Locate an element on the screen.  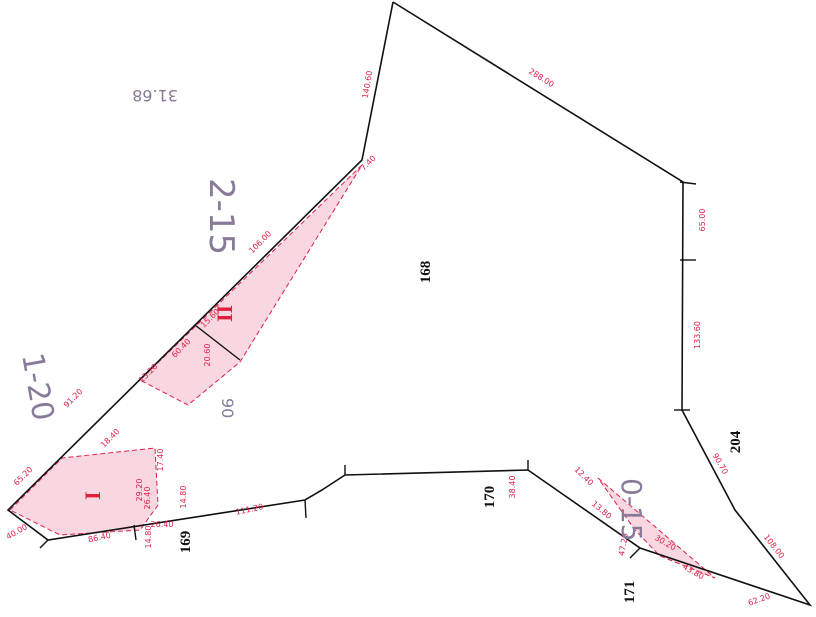
parcel-number: 168 is located at coordinates (426, 272).